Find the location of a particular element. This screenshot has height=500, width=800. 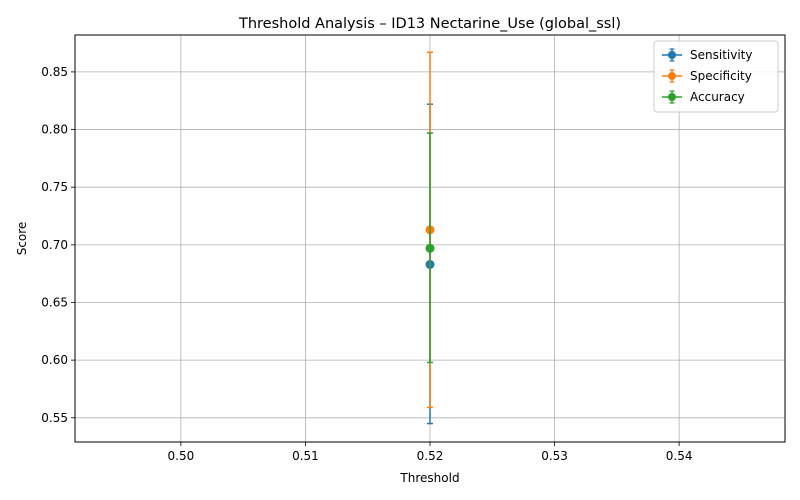

y-tick-label: 0.65 is located at coordinates (54, 302).